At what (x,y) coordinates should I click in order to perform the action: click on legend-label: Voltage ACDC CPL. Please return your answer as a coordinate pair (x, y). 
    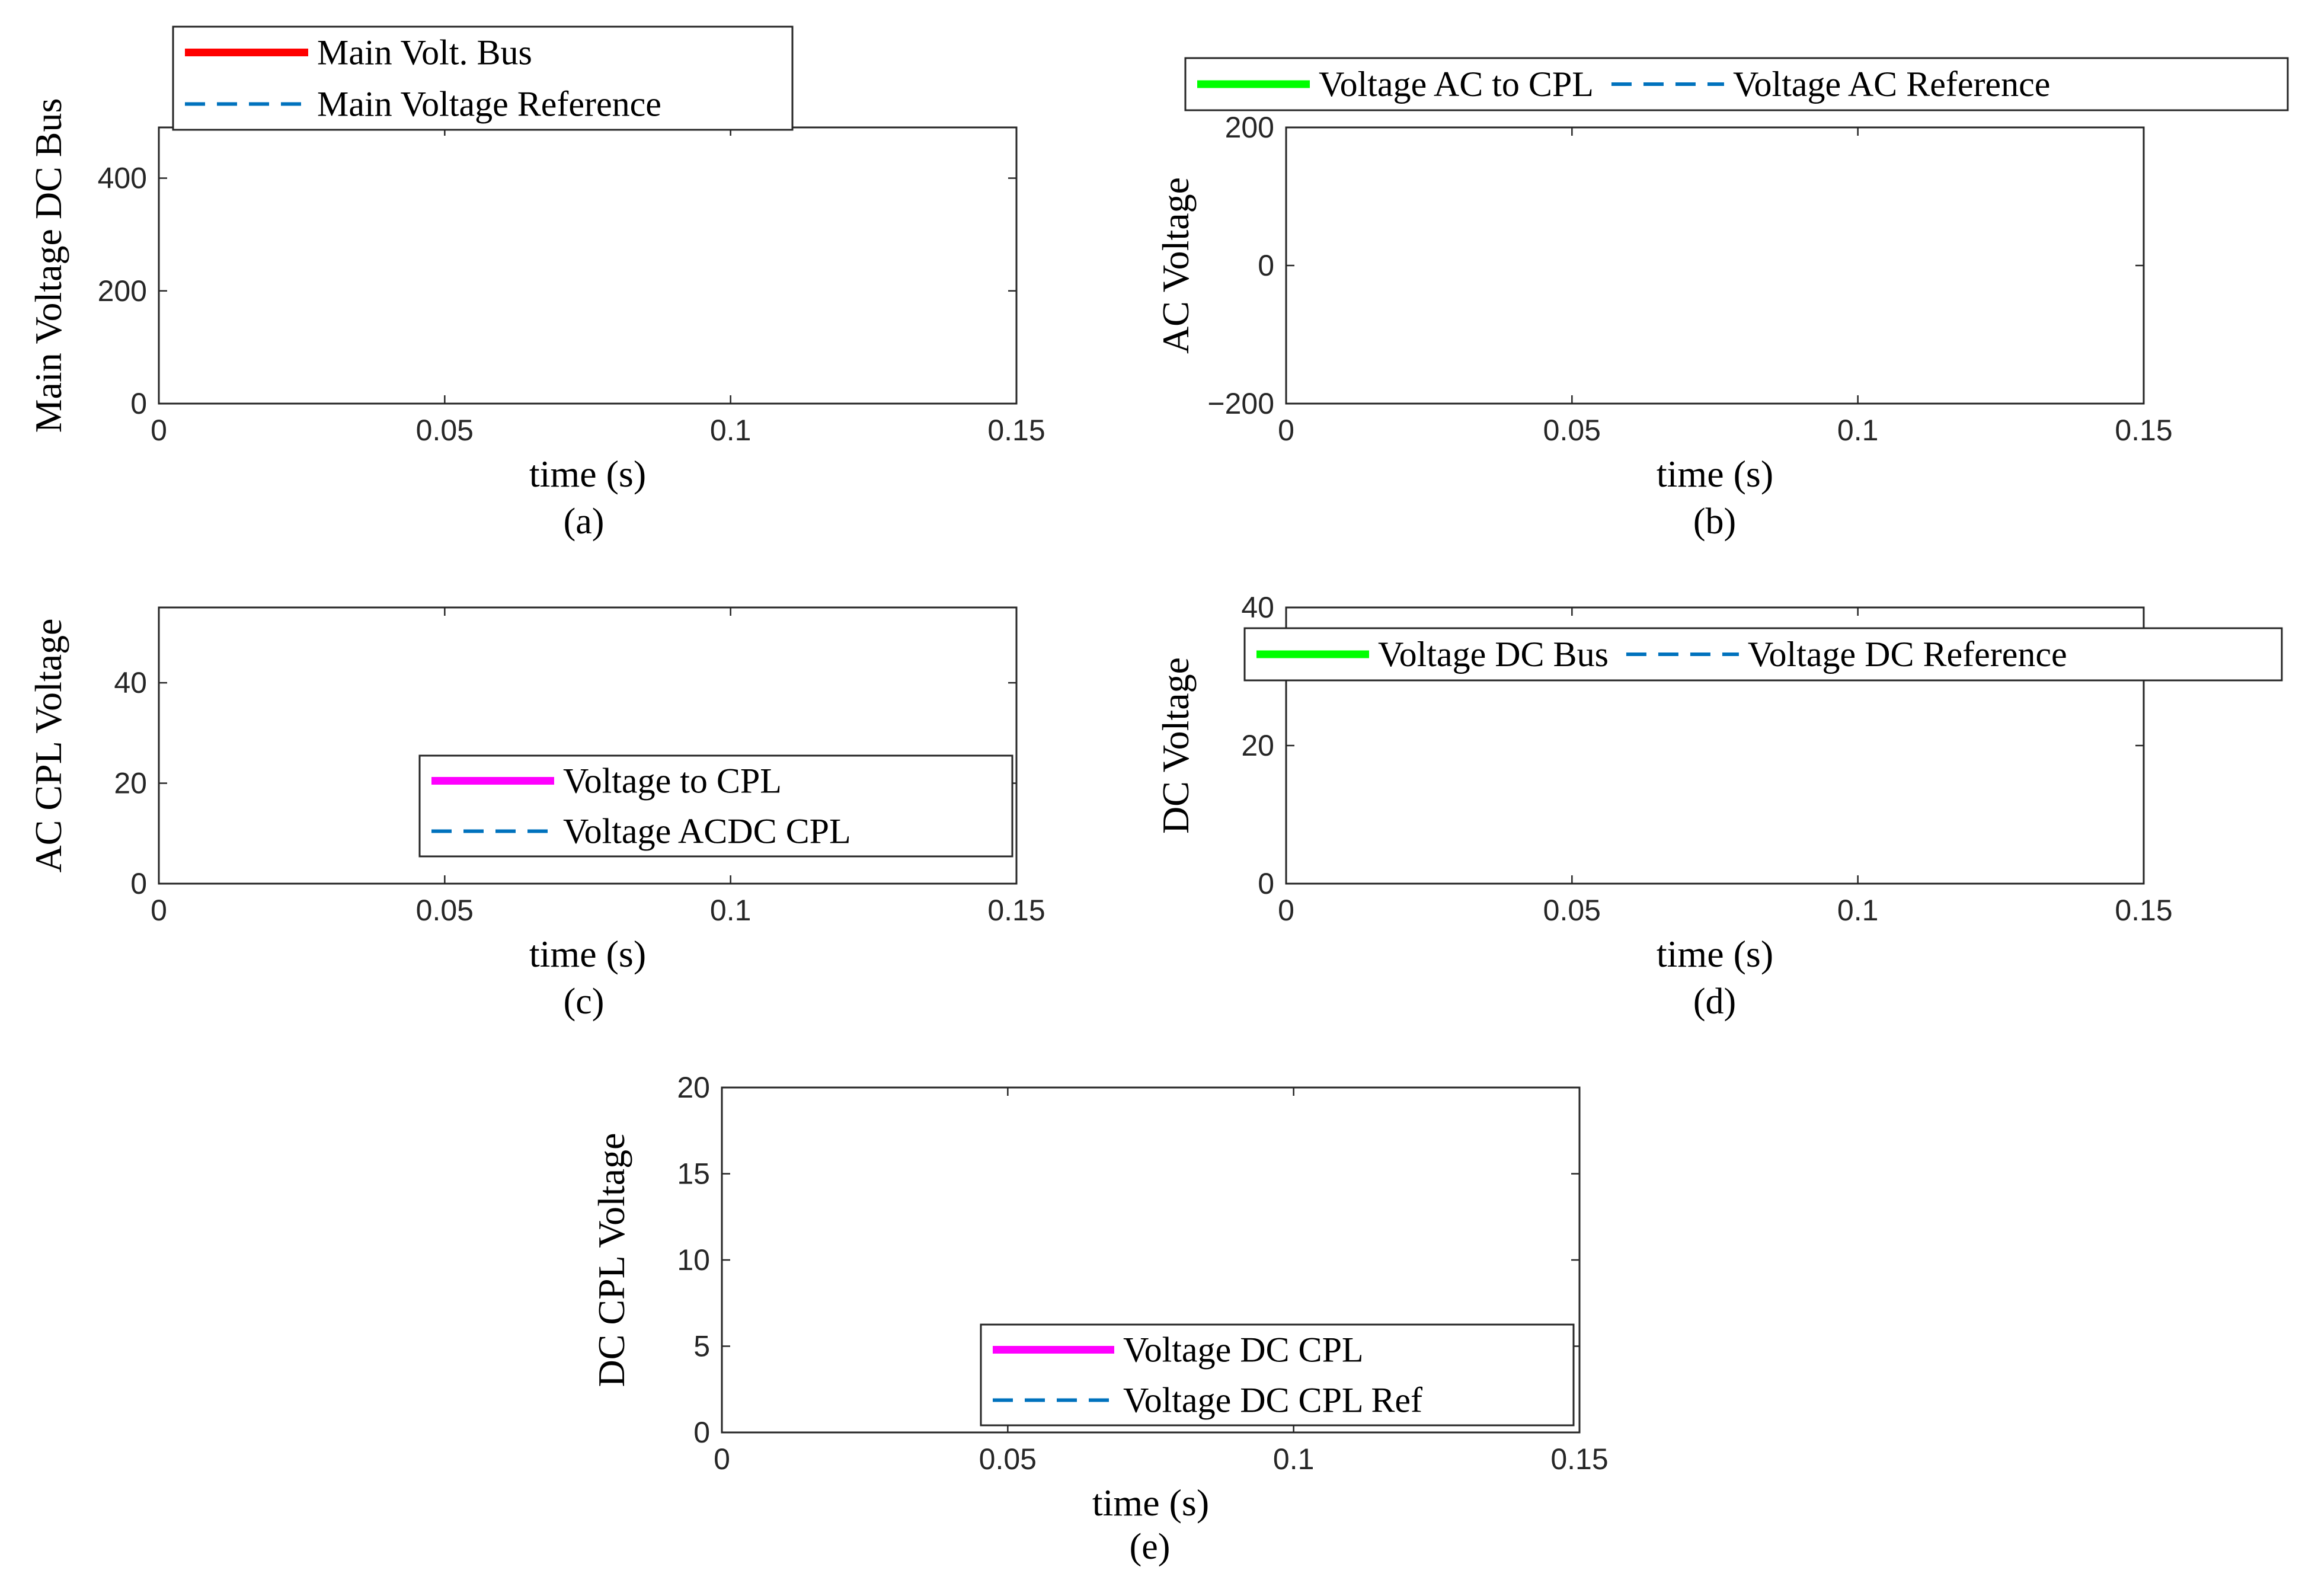
    Looking at the image, I should click on (707, 831).